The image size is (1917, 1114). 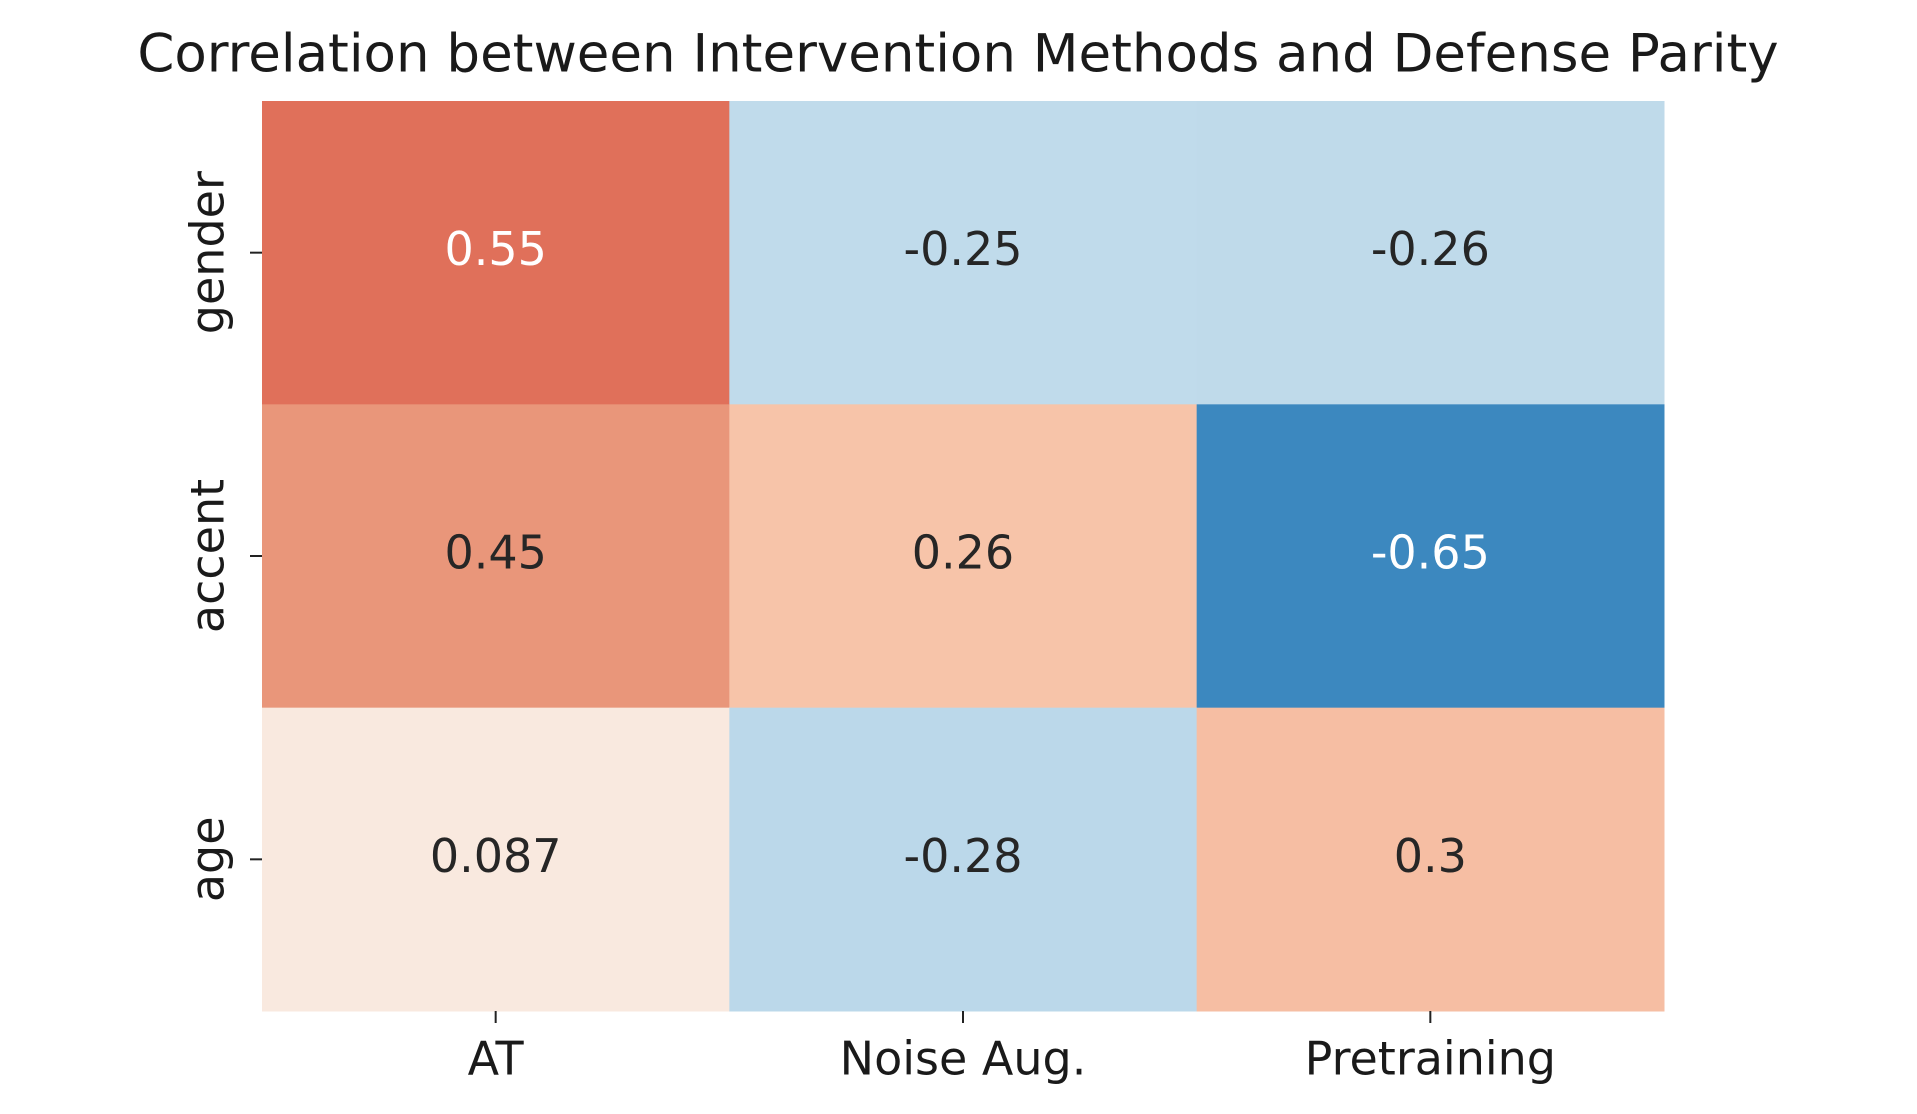 I want to click on cell-label: -0.26, so click(x=1430, y=249).